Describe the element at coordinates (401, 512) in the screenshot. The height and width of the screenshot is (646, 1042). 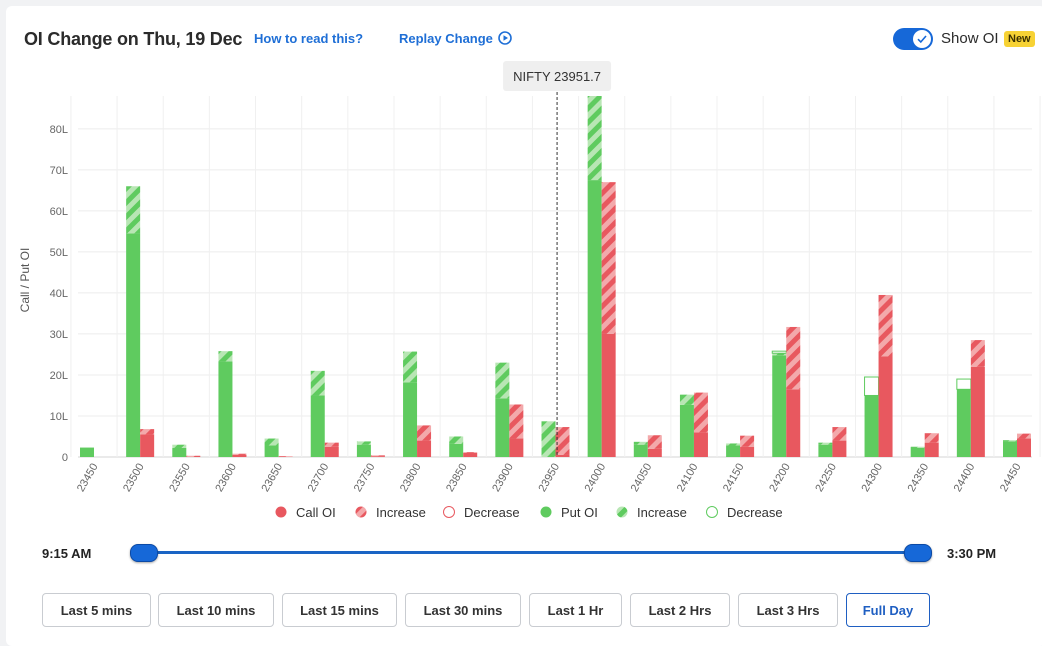
I see `legend-call-increase-label: Increase` at that location.